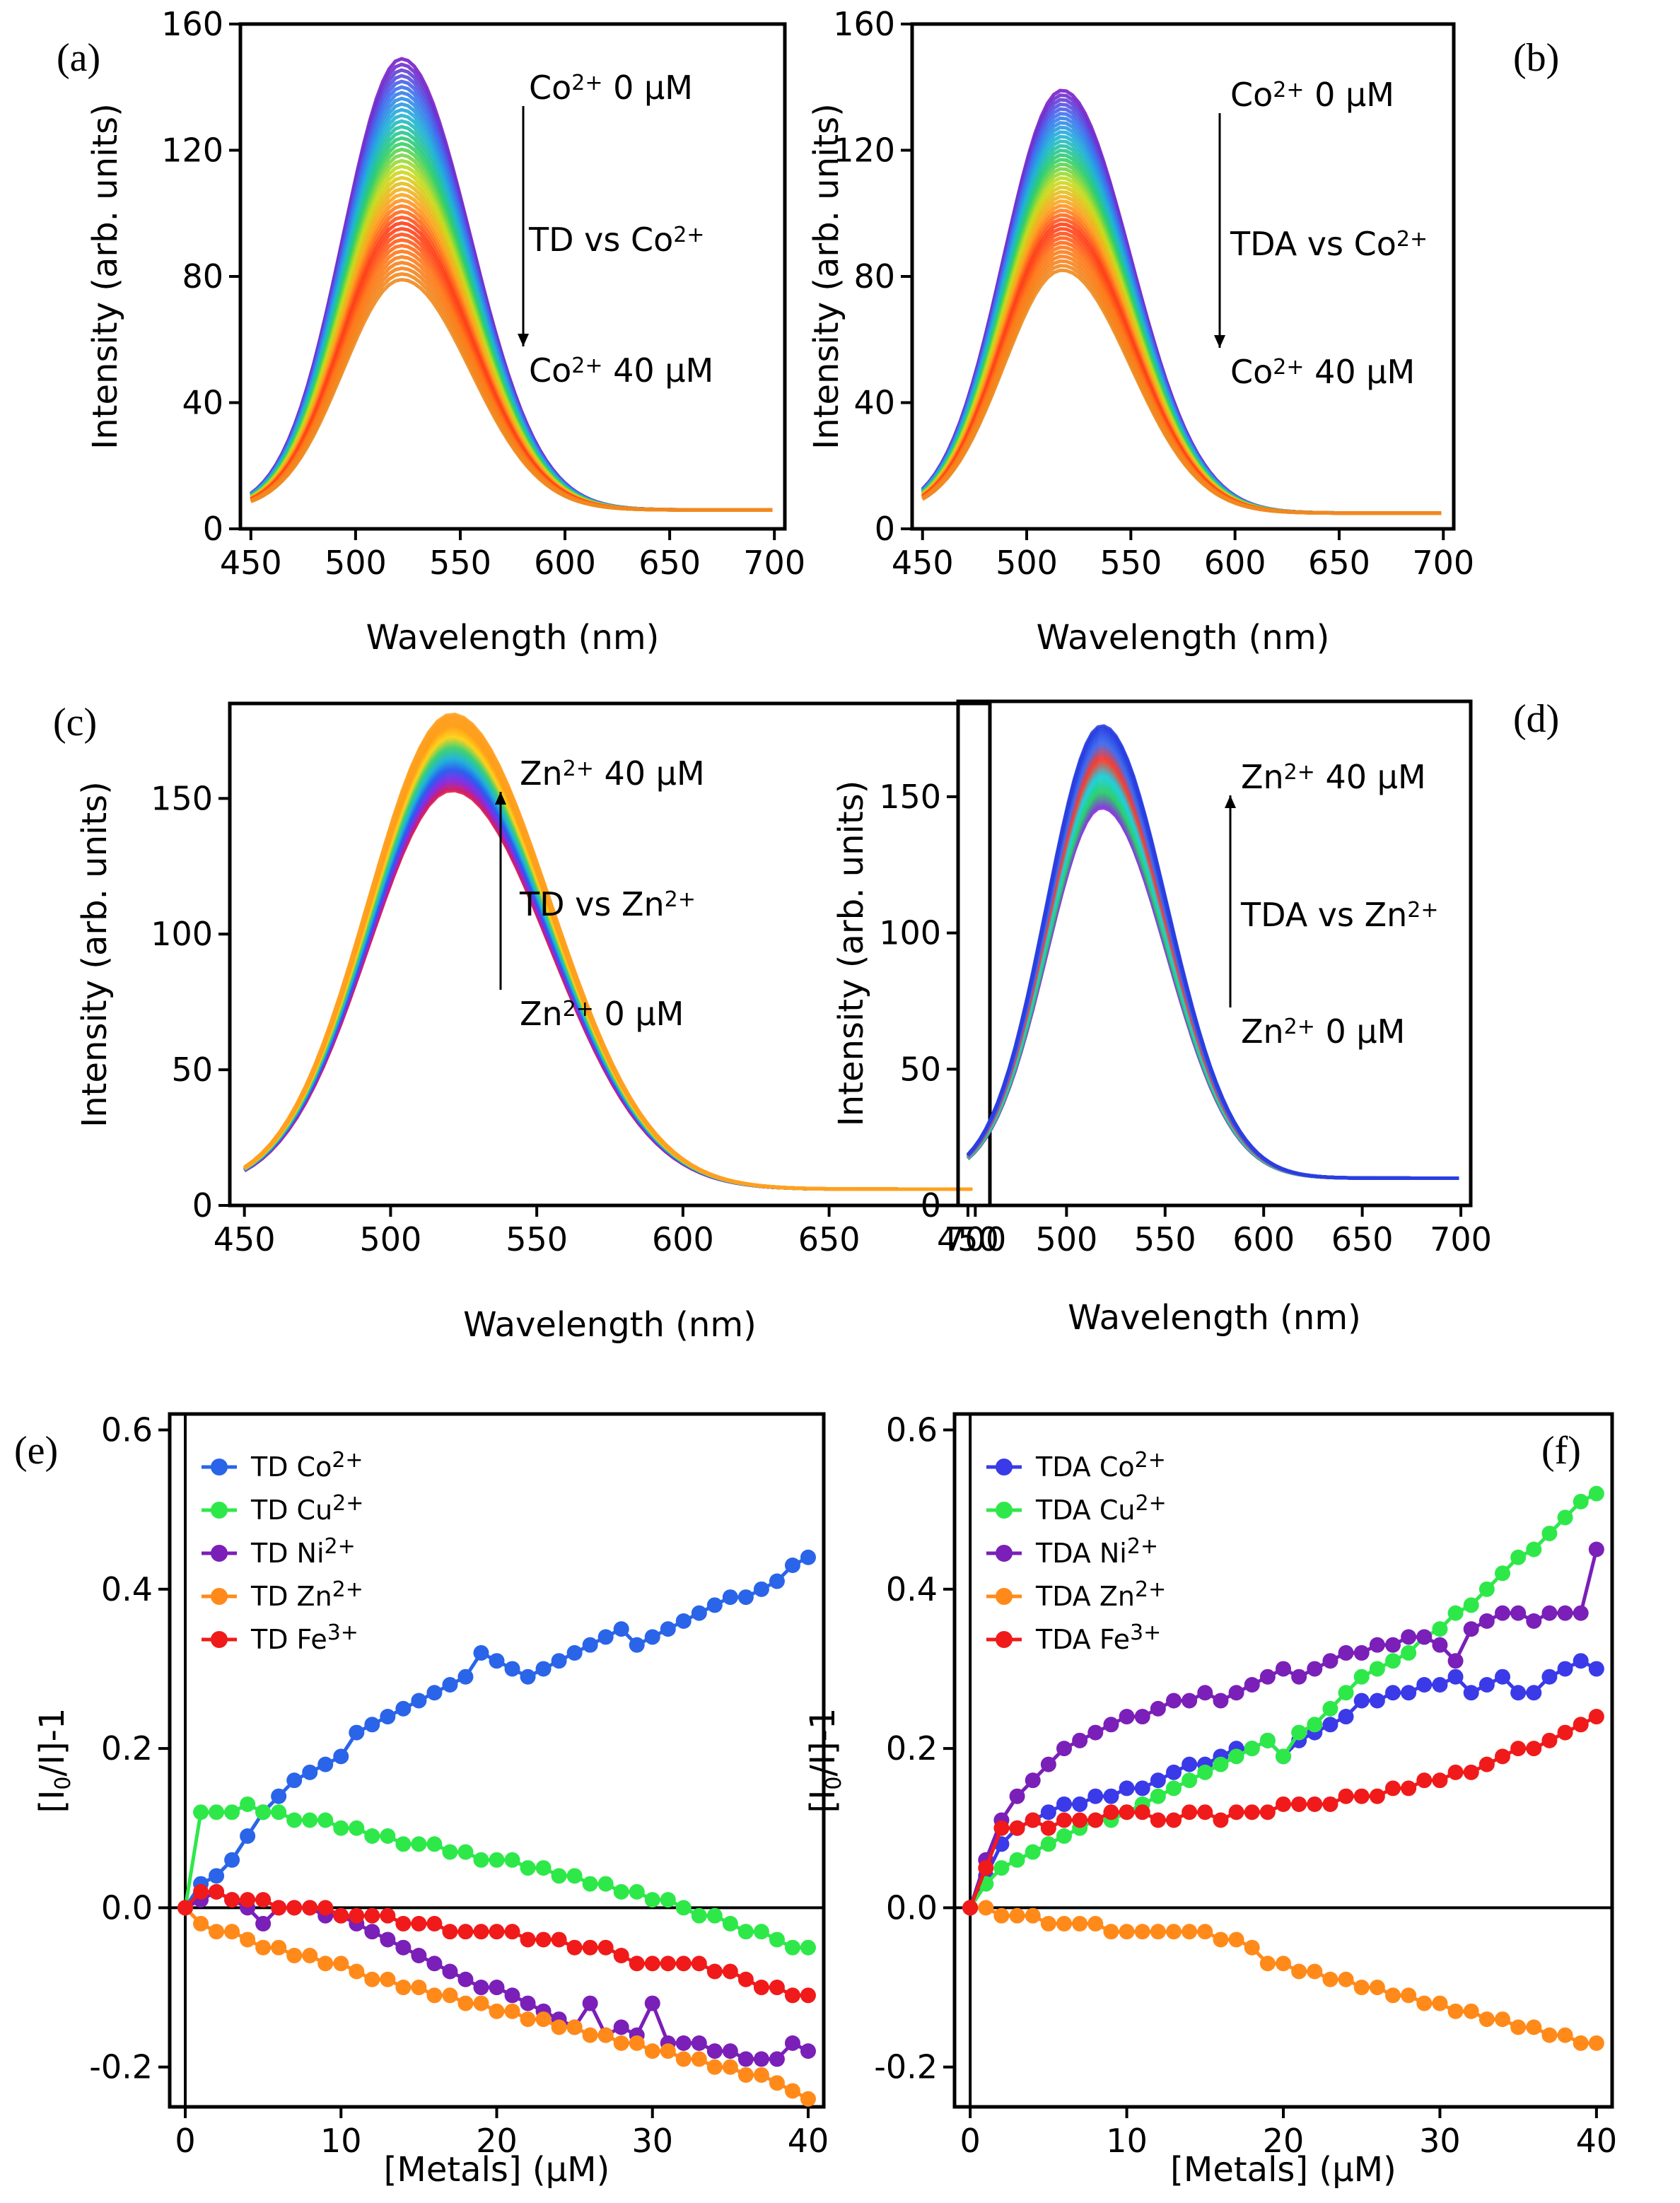 Image resolution: width=1680 pixels, height=2203 pixels. Describe the element at coordinates (968, 1239) in the screenshot. I see `x-tick-label: 450` at that location.